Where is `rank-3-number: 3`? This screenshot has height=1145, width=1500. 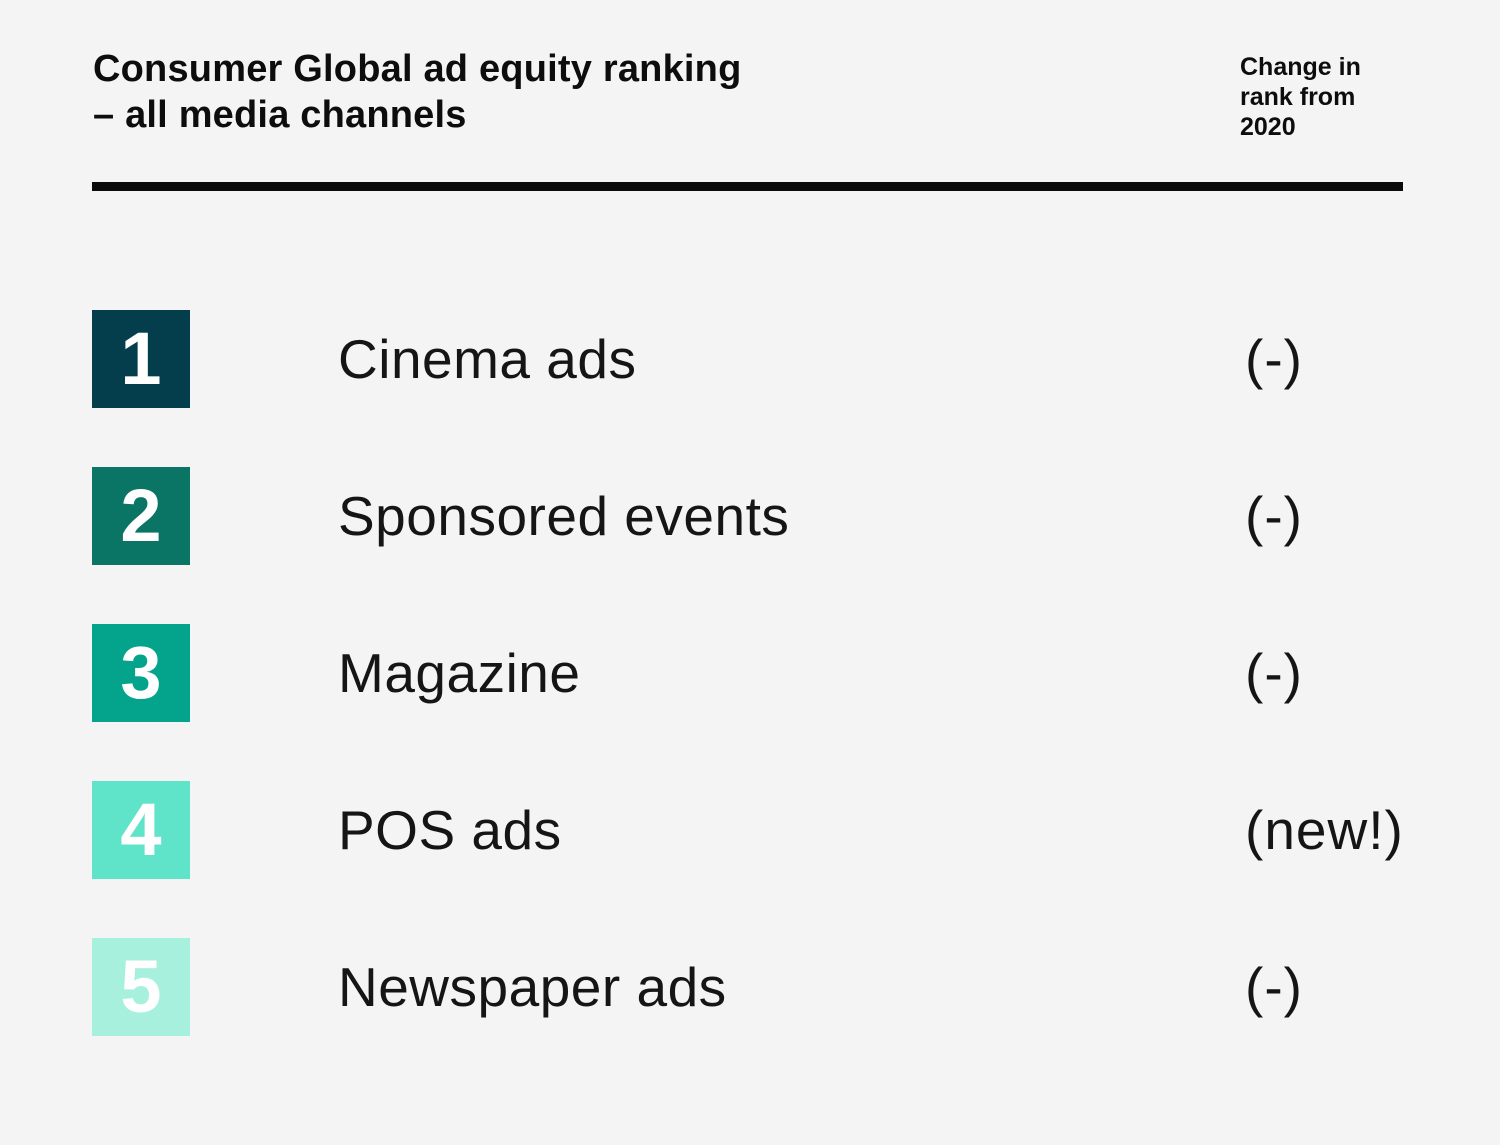
rank-3-number: 3 is located at coordinates (141, 672).